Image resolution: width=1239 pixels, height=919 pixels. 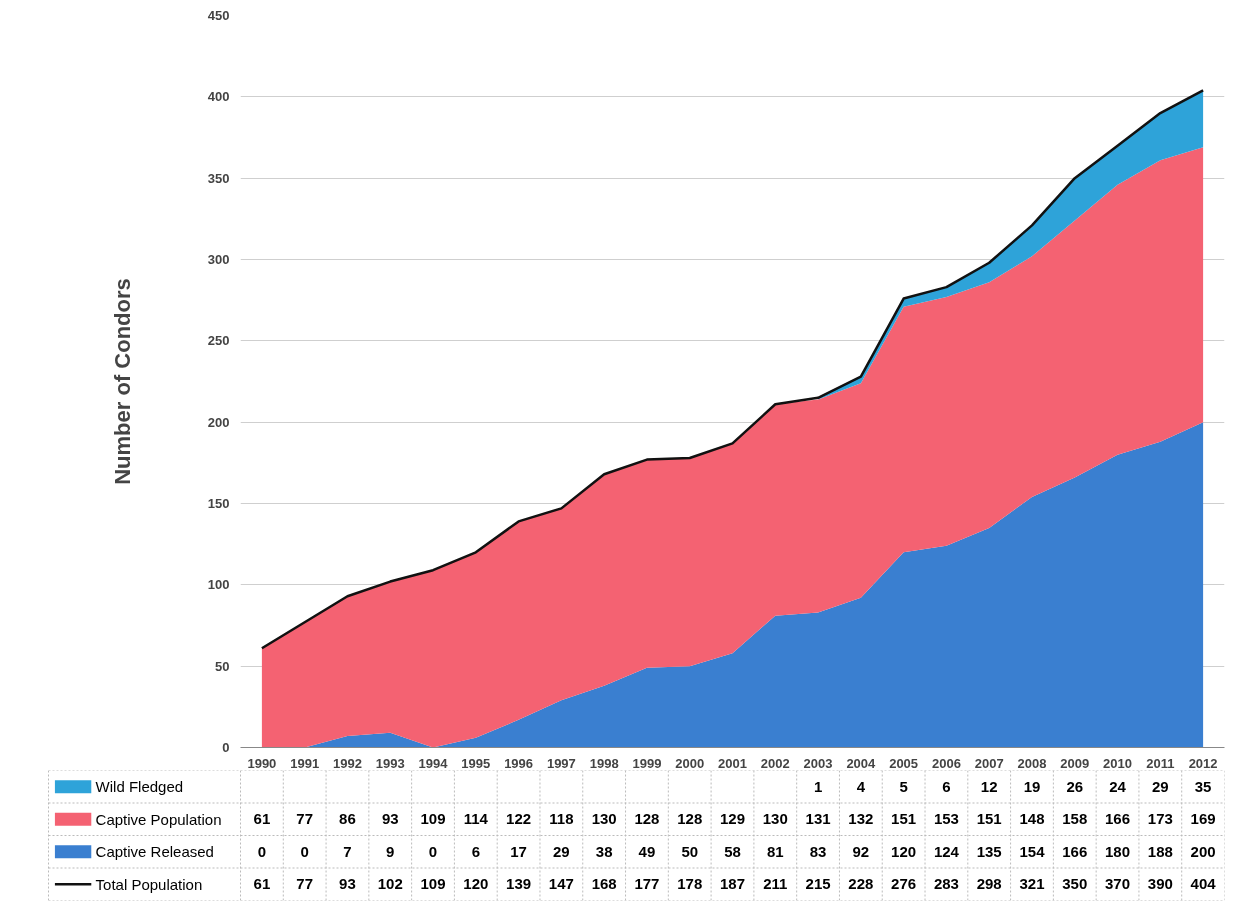 What do you see at coordinates (139, 787) in the screenshot?
I see `legend-label: Wild Fledged` at bounding box center [139, 787].